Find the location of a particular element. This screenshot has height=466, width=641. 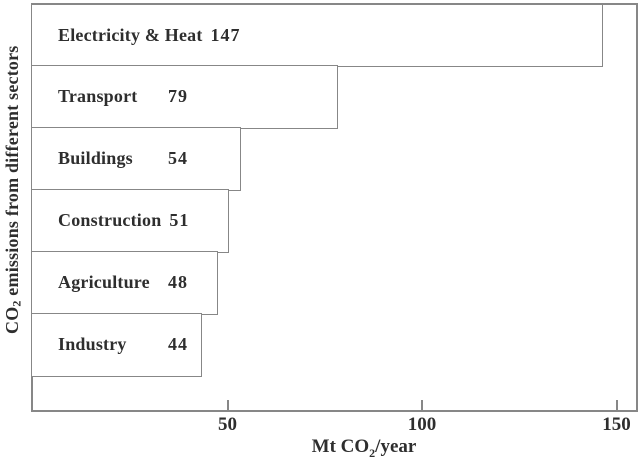

bar-label: Transport is located at coordinates (98, 96).